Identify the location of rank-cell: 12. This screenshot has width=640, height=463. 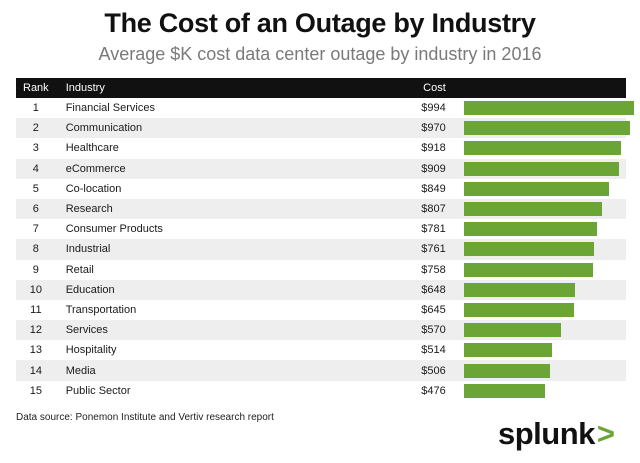
(36, 330).